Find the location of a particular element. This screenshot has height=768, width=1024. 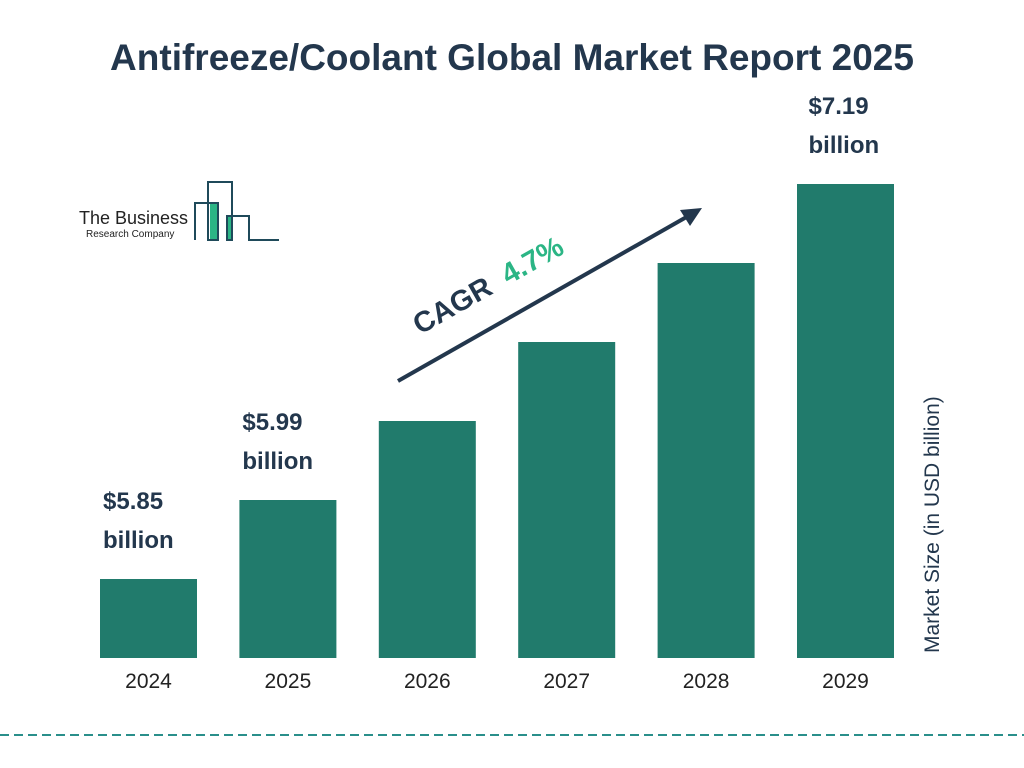

logo-line1: The Business is located at coordinates (133, 218).